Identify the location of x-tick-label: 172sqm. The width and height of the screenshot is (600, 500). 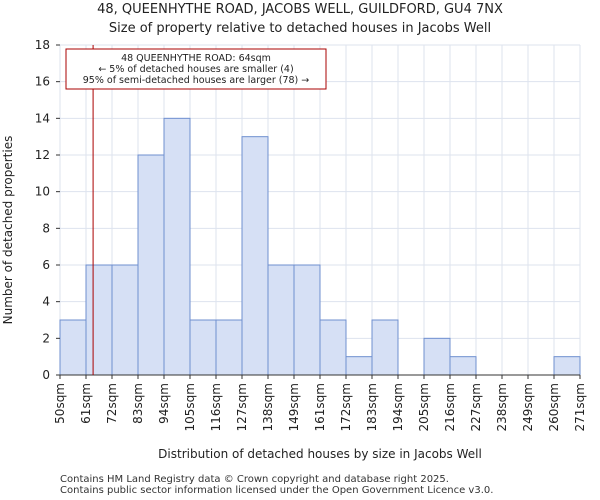
(346, 407).